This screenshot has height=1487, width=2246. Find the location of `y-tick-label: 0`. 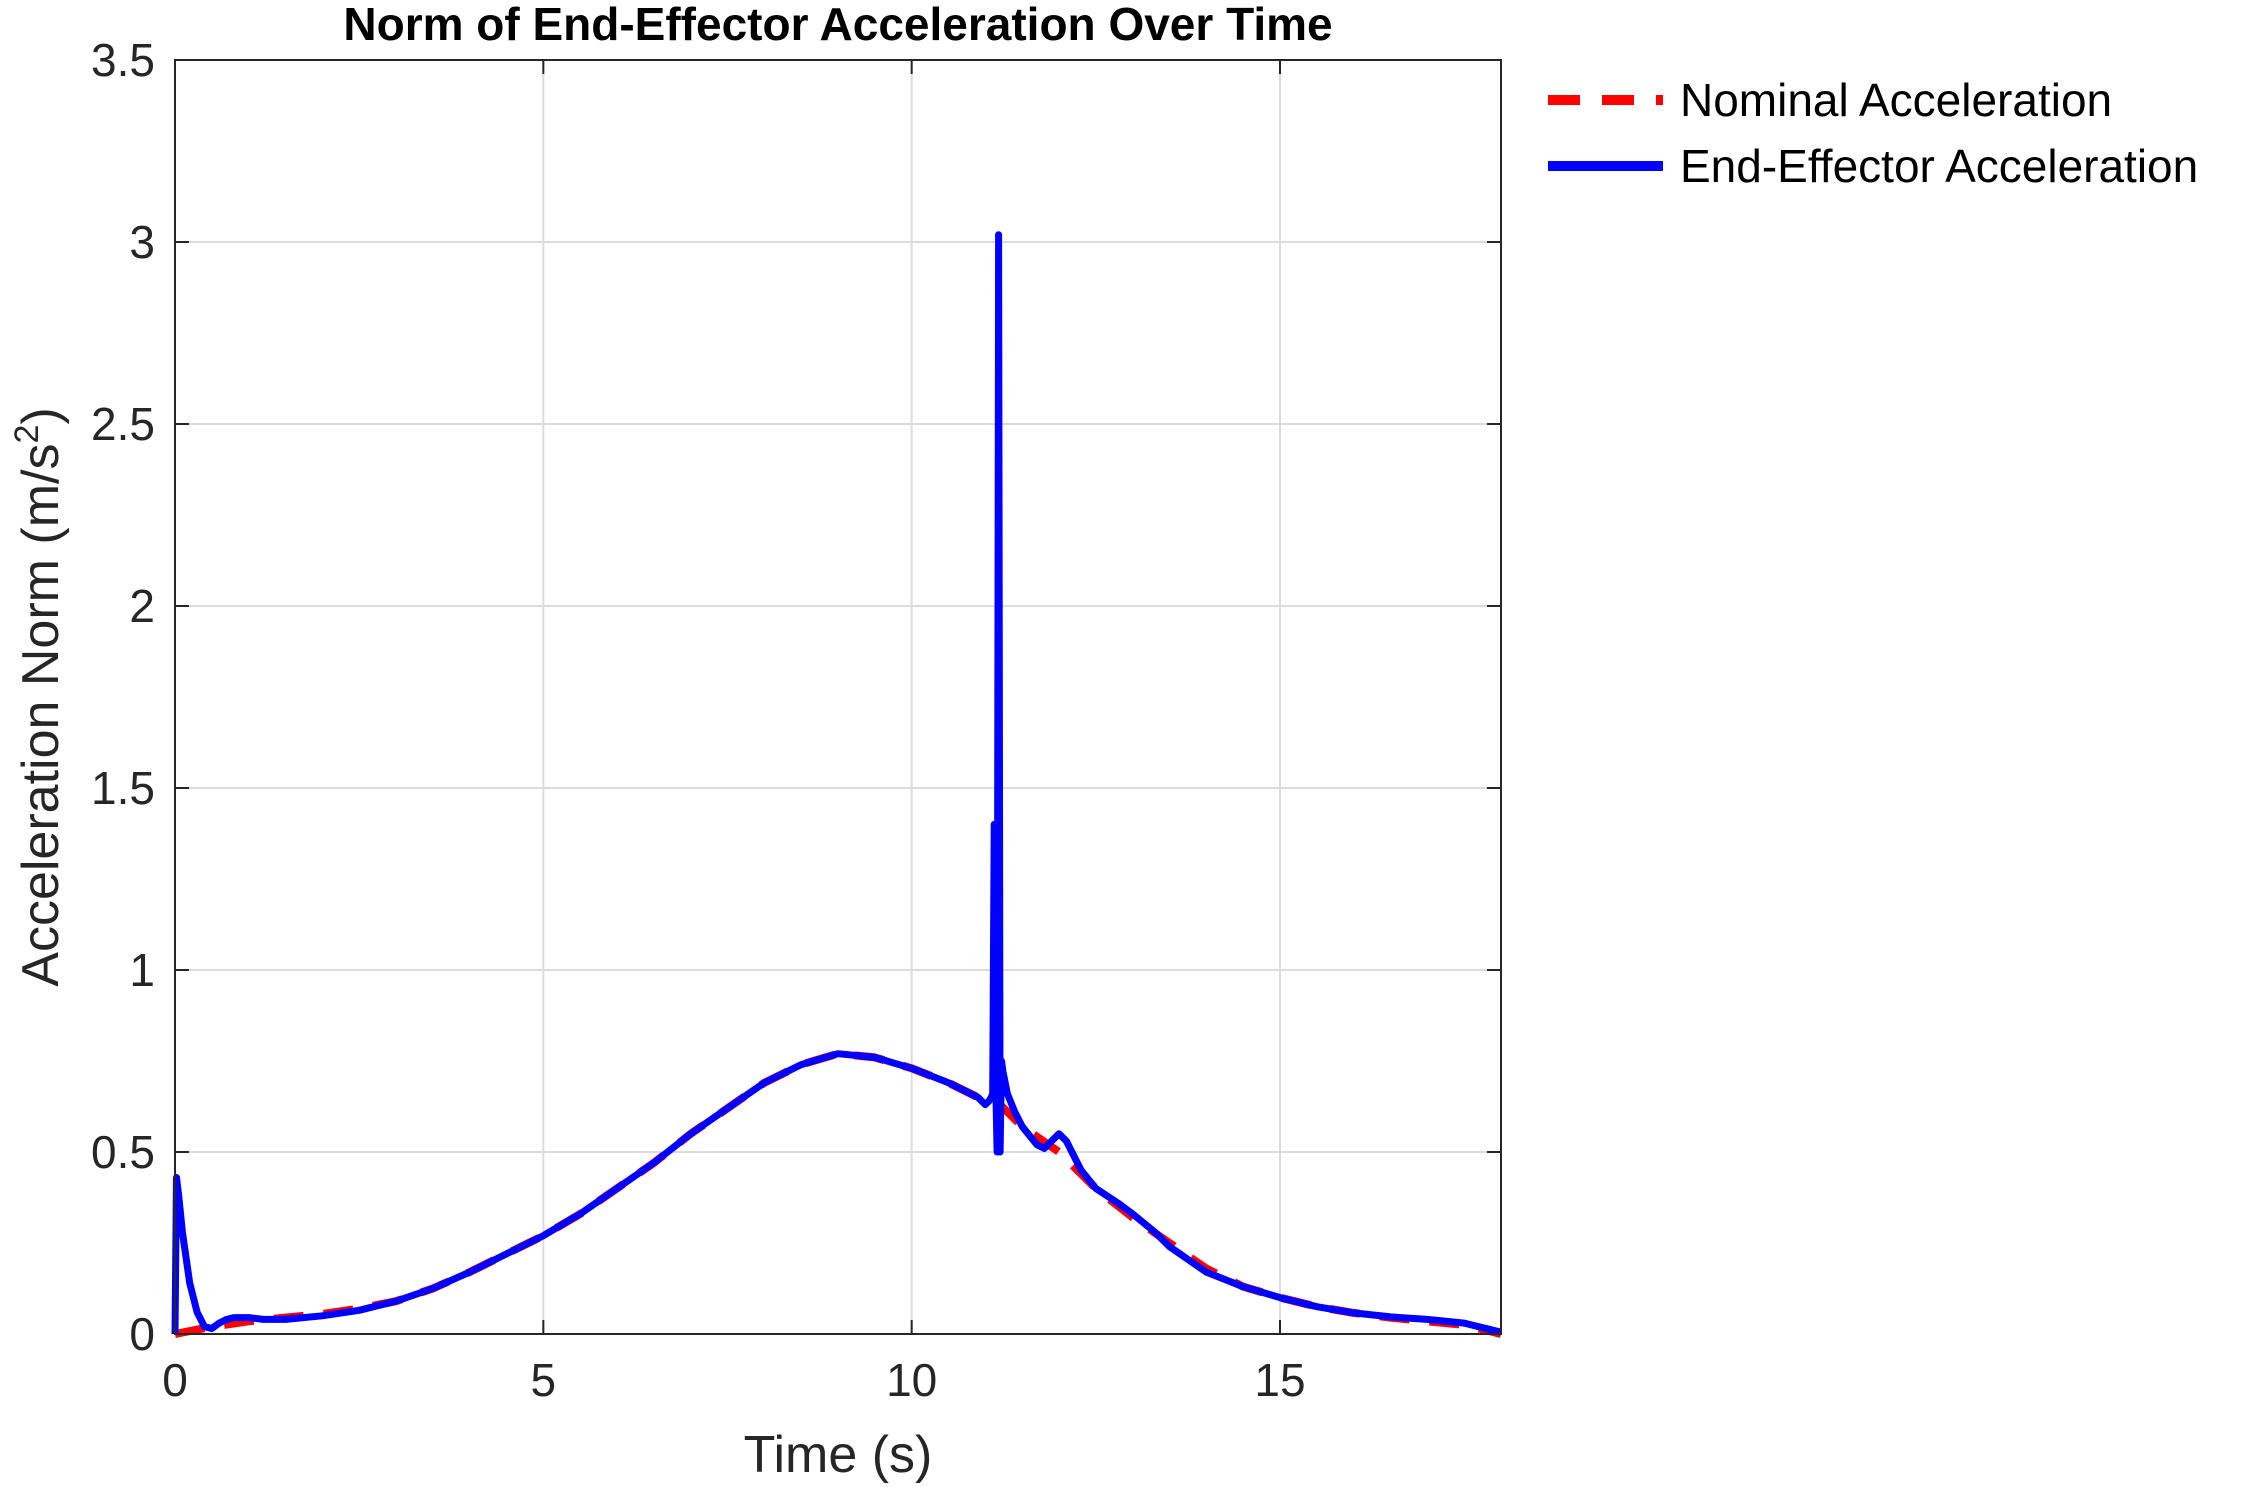

y-tick-label: 0 is located at coordinates (142, 1334).